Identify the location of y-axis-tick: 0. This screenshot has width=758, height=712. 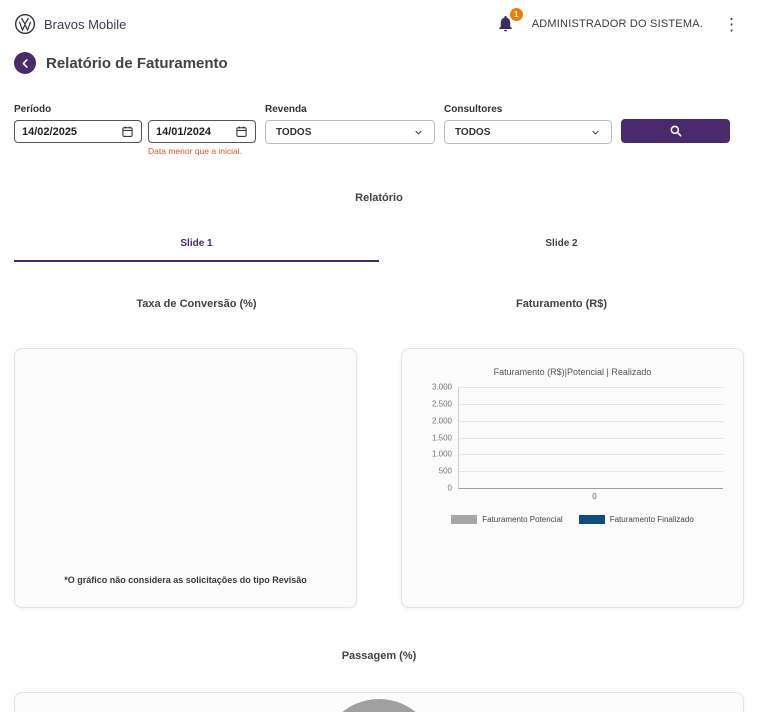
(449, 488).